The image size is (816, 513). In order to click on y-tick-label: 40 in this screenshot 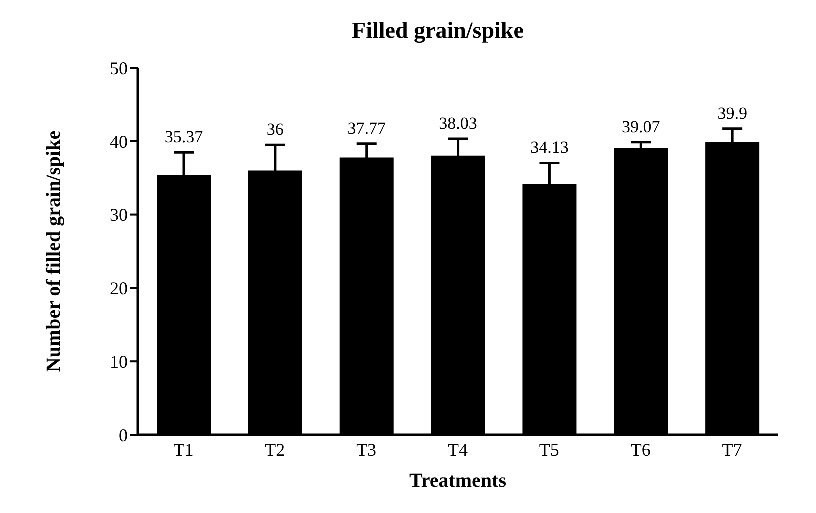, I will do `click(119, 142)`.